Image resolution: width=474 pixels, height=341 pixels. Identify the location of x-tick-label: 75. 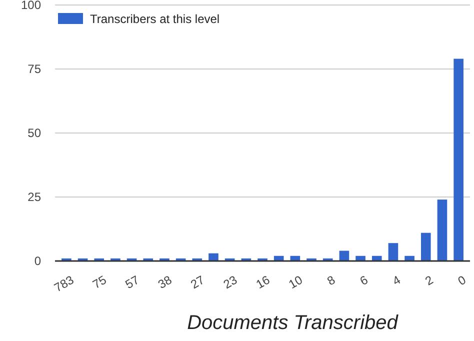
(100, 282).